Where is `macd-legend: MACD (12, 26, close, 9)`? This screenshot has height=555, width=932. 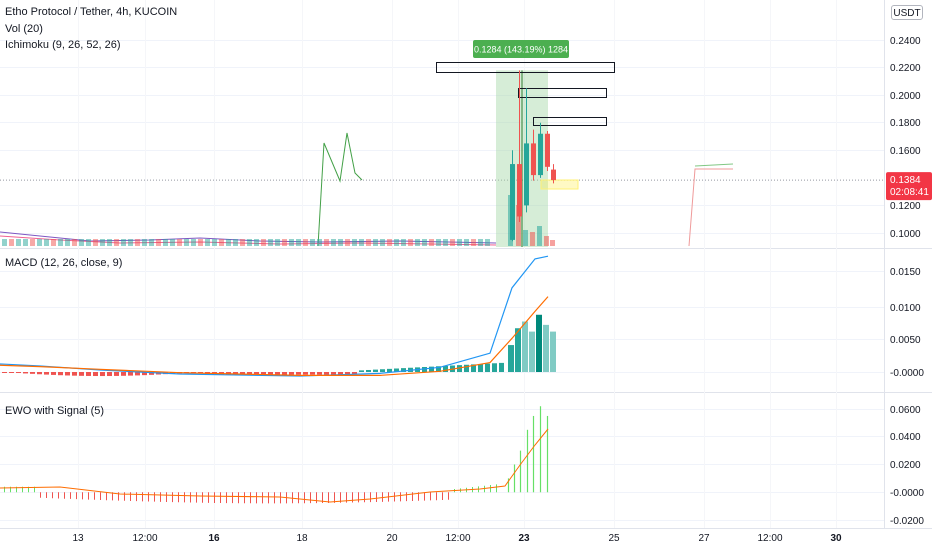
macd-legend: MACD (12, 26, close, 9) is located at coordinates (64, 263).